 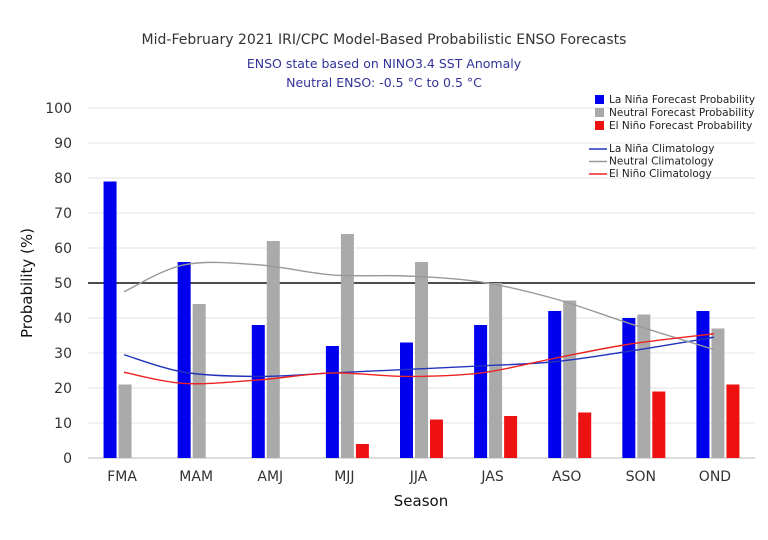 I want to click on bar-el-ni-o-forecast-probability-aso, so click(x=585, y=435).